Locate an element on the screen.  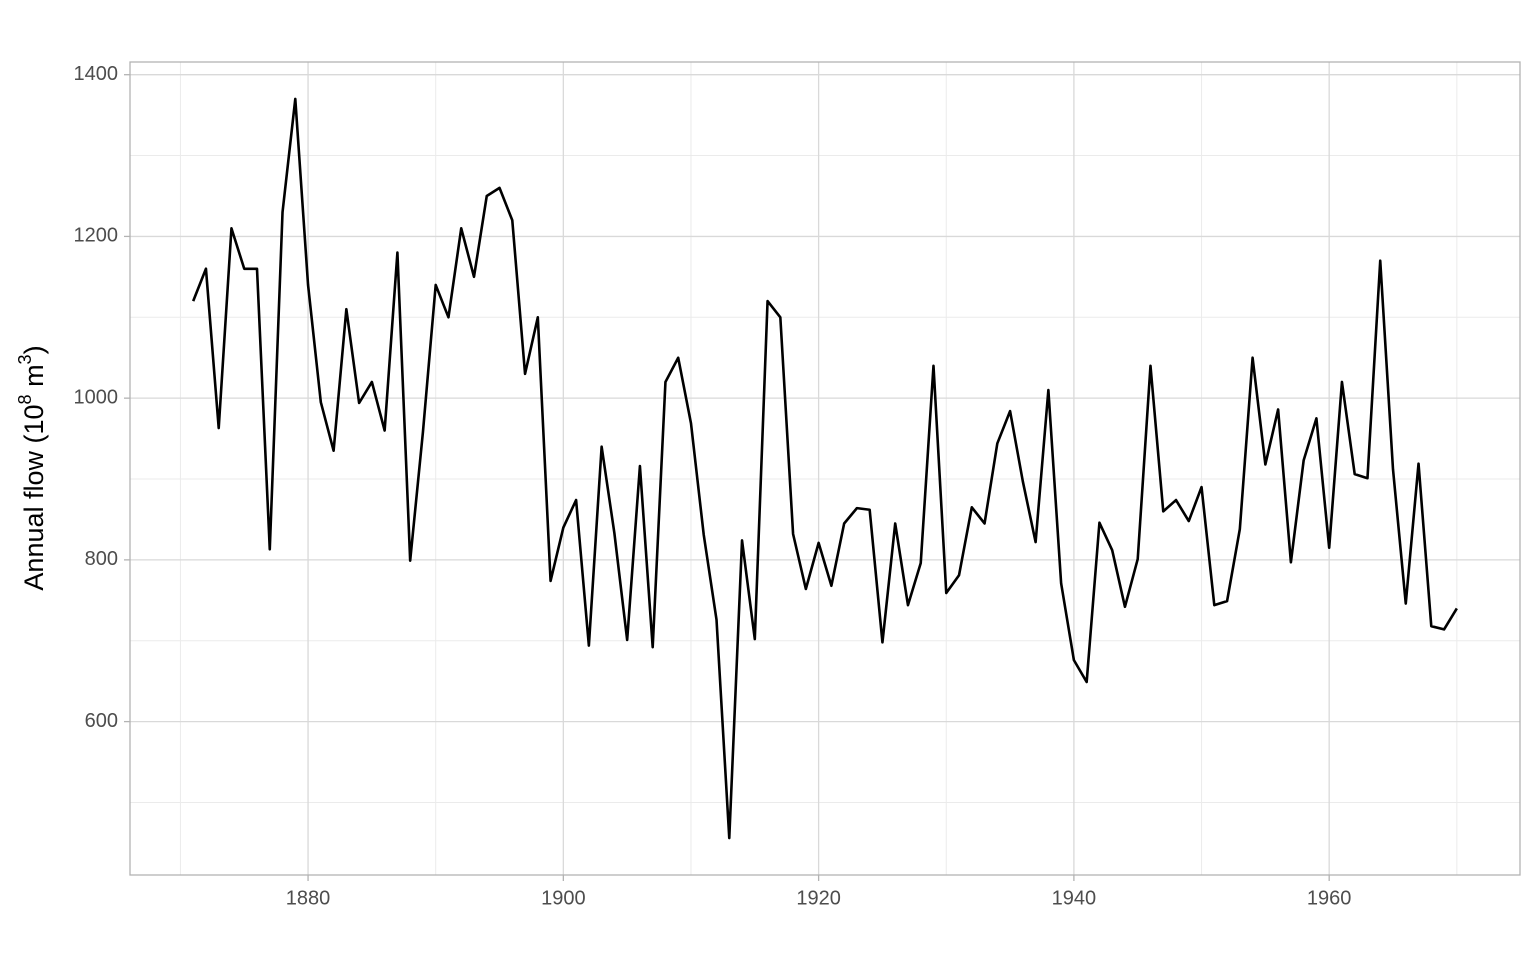
x-tick-label: 1880 is located at coordinates (308, 898).